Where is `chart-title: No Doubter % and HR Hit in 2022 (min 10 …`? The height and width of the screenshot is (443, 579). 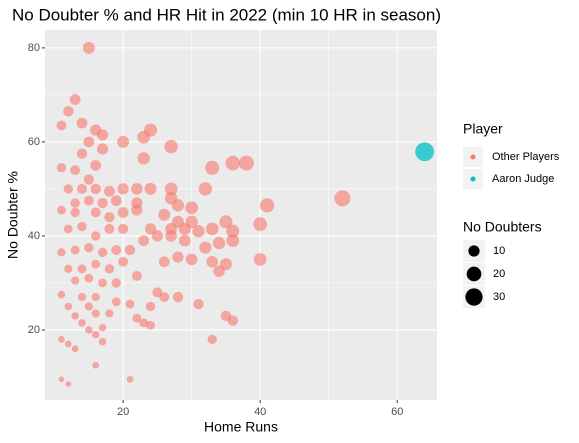
chart-title: No Doubter % and HR Hit in 2022 (min 10 … is located at coordinates (226, 14).